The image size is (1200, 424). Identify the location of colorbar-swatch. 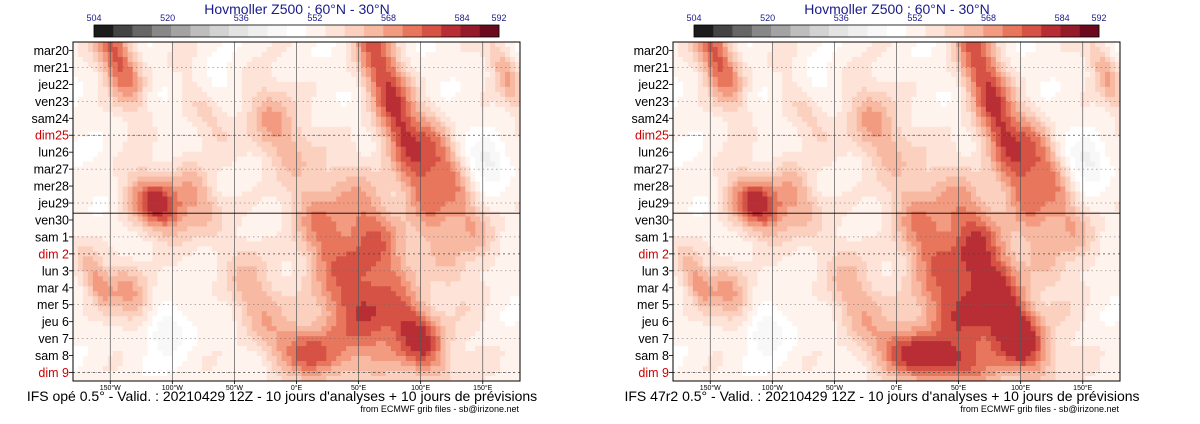
(219, 31).